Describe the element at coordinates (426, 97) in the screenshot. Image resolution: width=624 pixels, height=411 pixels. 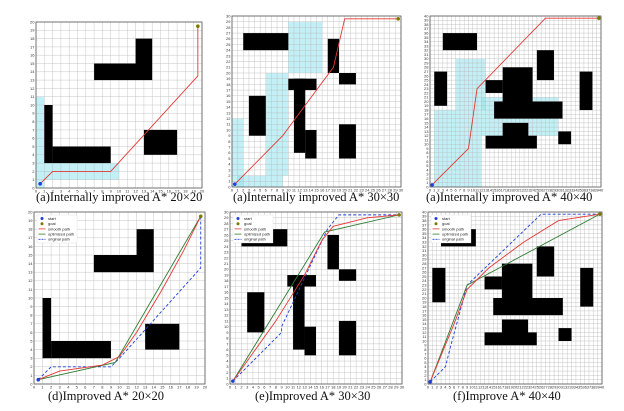
I see `y-tick-label: 21` at that location.